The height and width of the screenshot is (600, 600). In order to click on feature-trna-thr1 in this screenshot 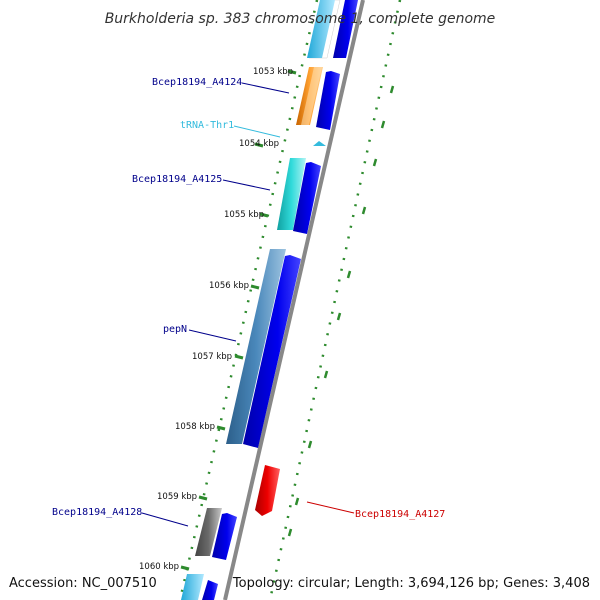, I will do `click(319, 143)`.